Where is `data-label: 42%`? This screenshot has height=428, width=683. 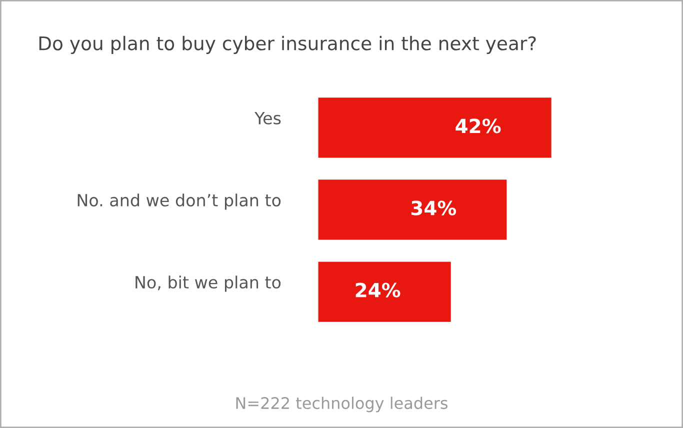
data-label: 42% is located at coordinates (478, 126).